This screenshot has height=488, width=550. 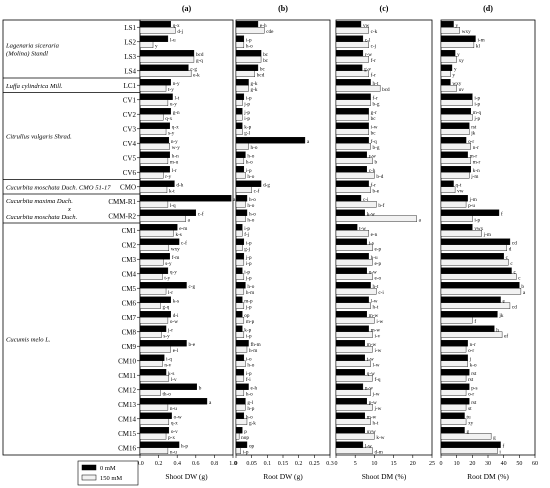 What do you see at coordinates (374, 113) in the screenshot?
I see `significance-label: g-r` at bounding box center [374, 113].